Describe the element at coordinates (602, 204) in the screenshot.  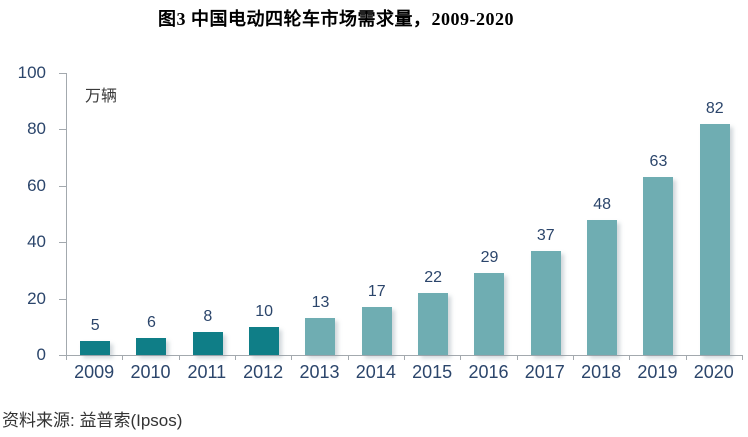
I see `bar-value-label: 48` at that location.